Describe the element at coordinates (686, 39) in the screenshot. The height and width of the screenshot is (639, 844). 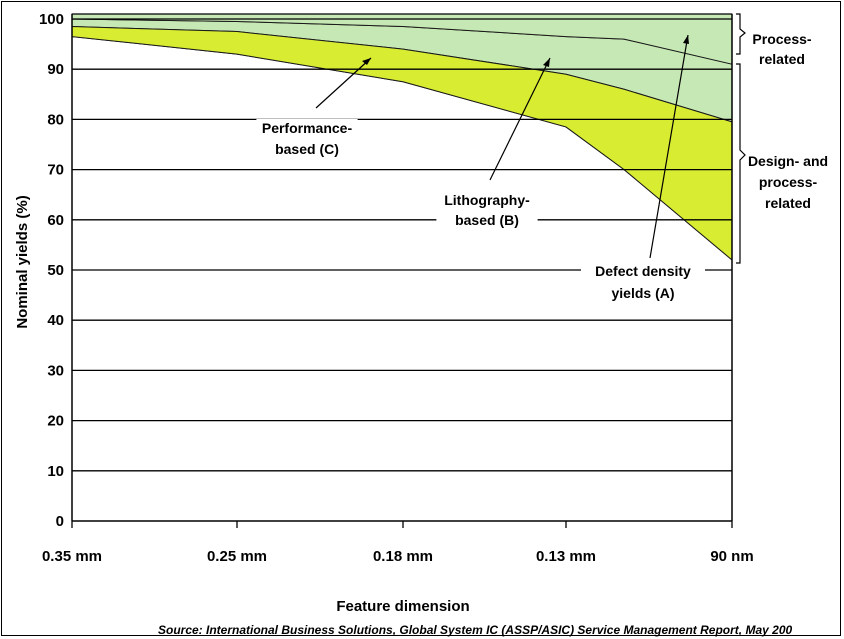
I see `arrowhead-defect` at that location.